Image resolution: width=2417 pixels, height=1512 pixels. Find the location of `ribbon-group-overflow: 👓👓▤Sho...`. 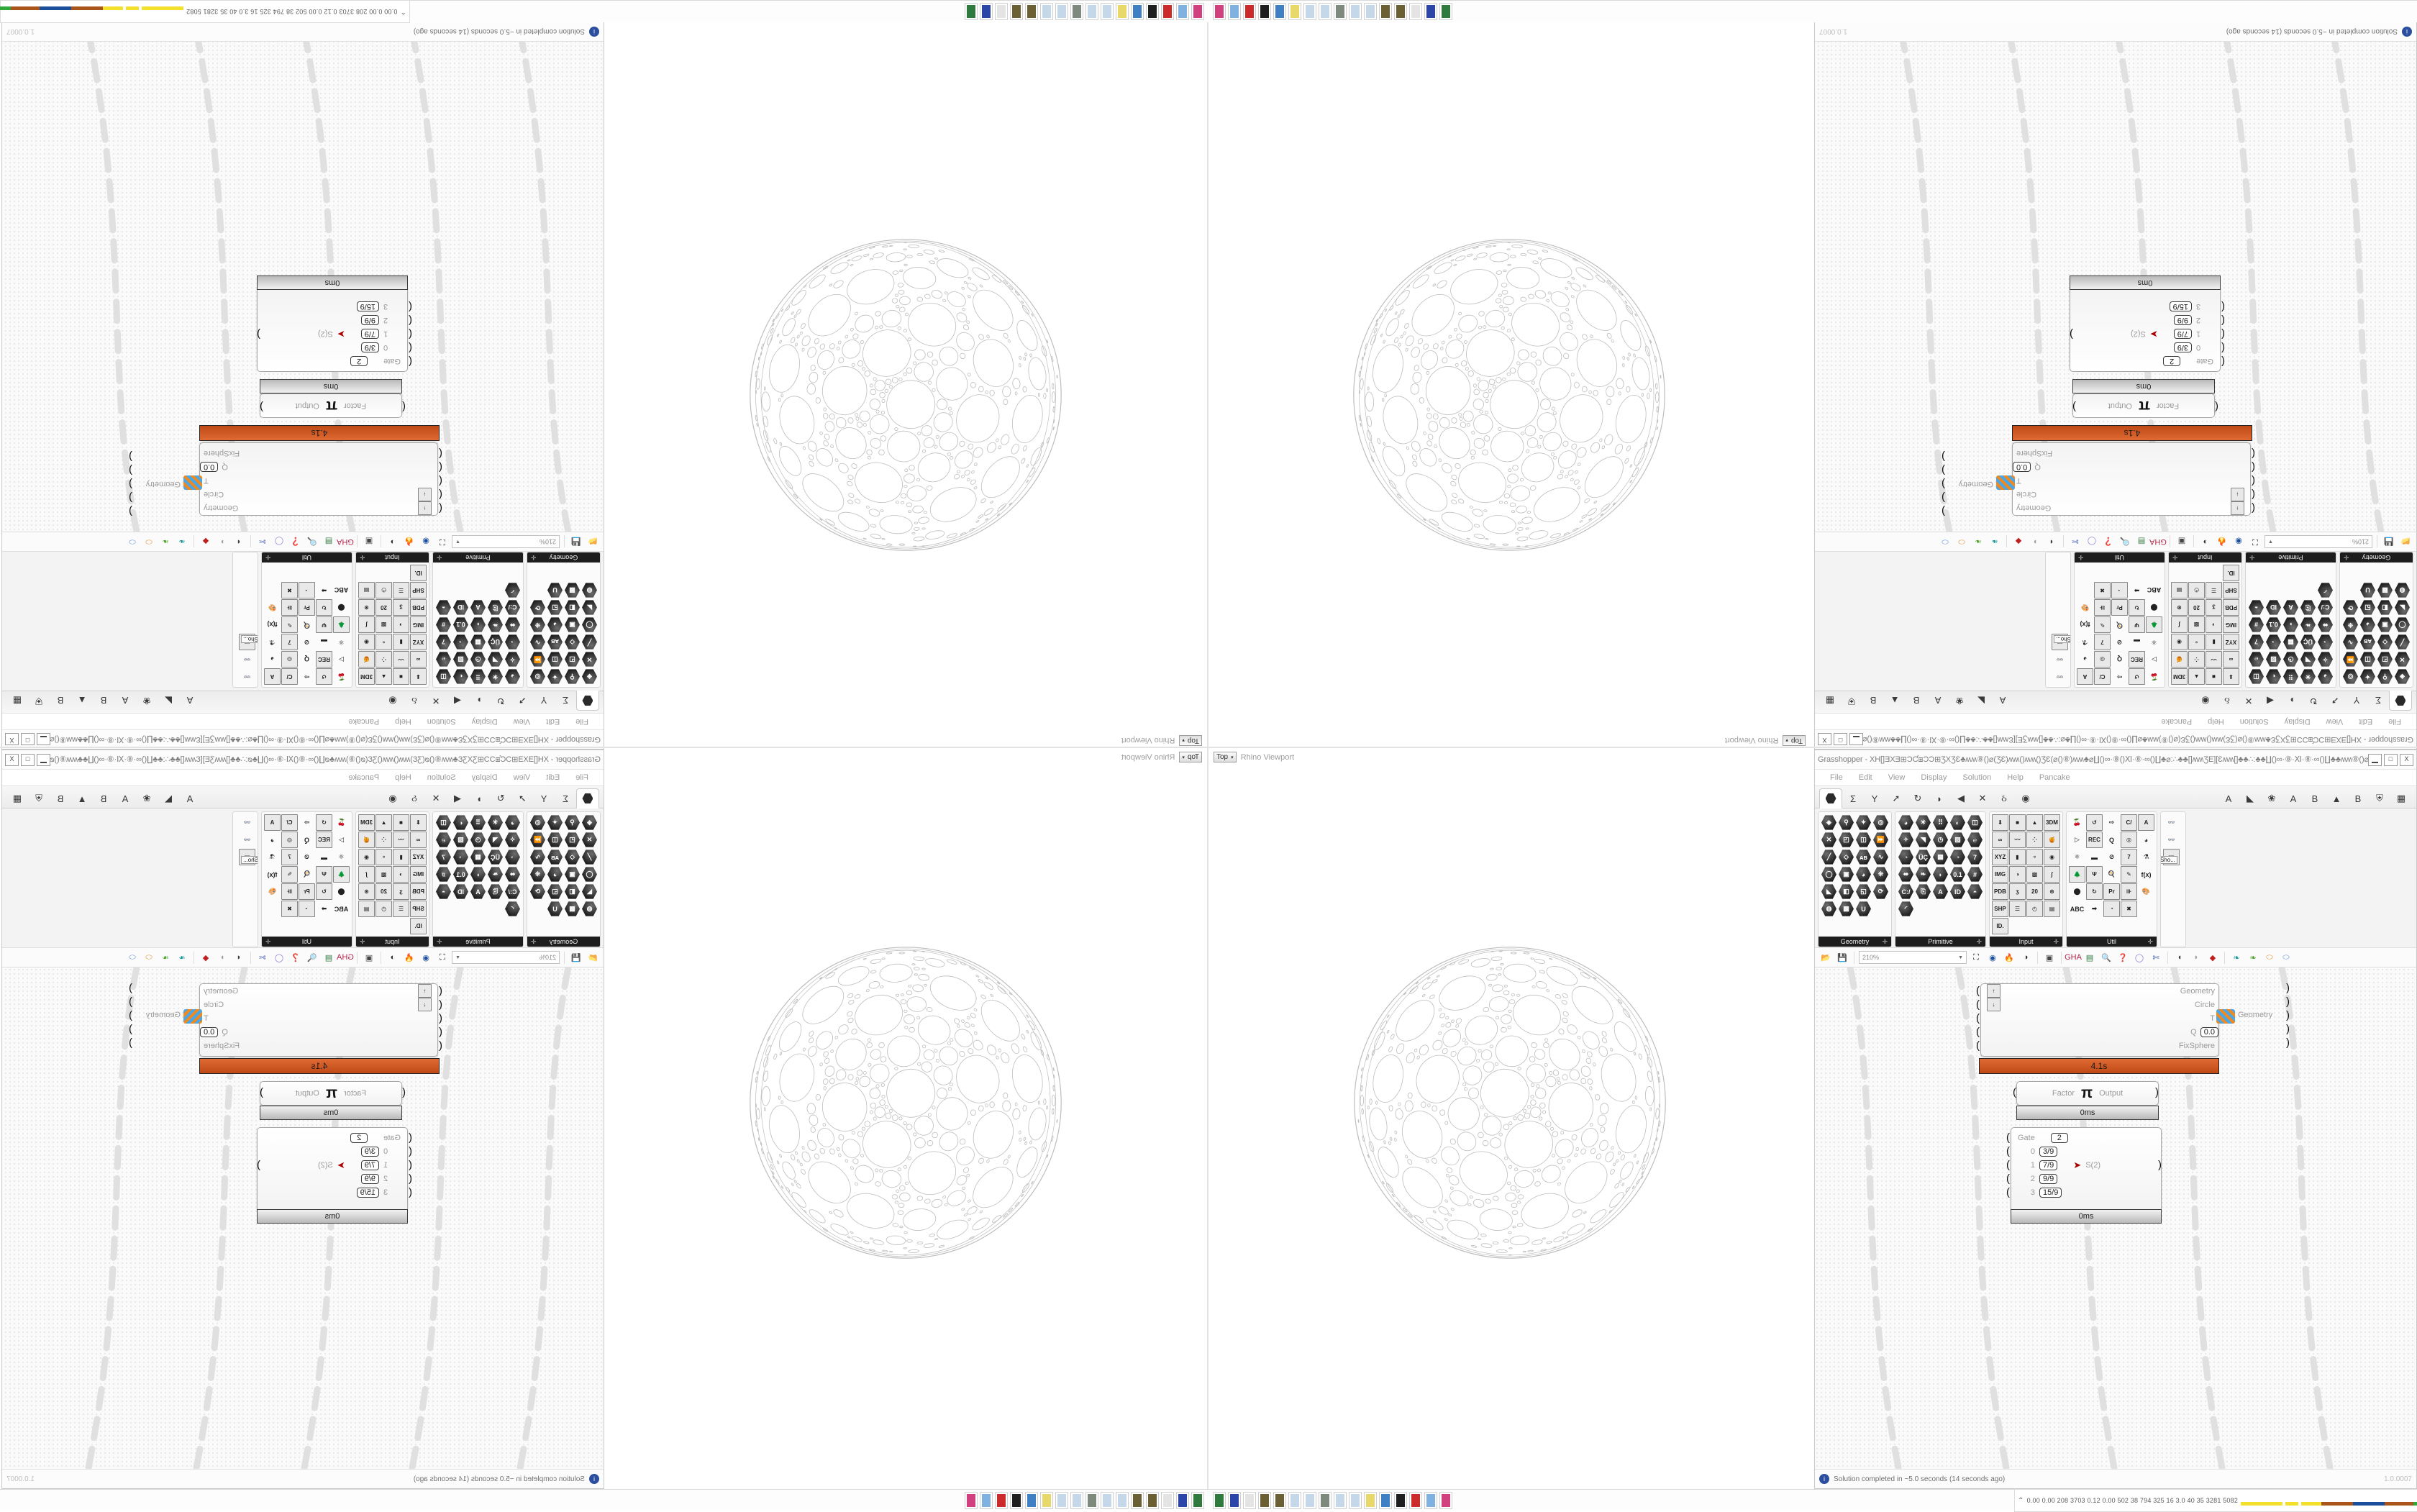

ribbon-group-overflow: 👓👓▤Sho... is located at coordinates (2058, 620).